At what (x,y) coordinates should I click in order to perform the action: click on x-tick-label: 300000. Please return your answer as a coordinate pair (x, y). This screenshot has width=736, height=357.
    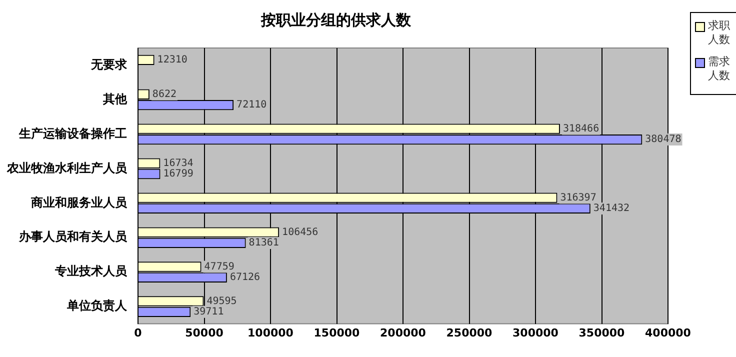
    Looking at the image, I should click on (535, 333).